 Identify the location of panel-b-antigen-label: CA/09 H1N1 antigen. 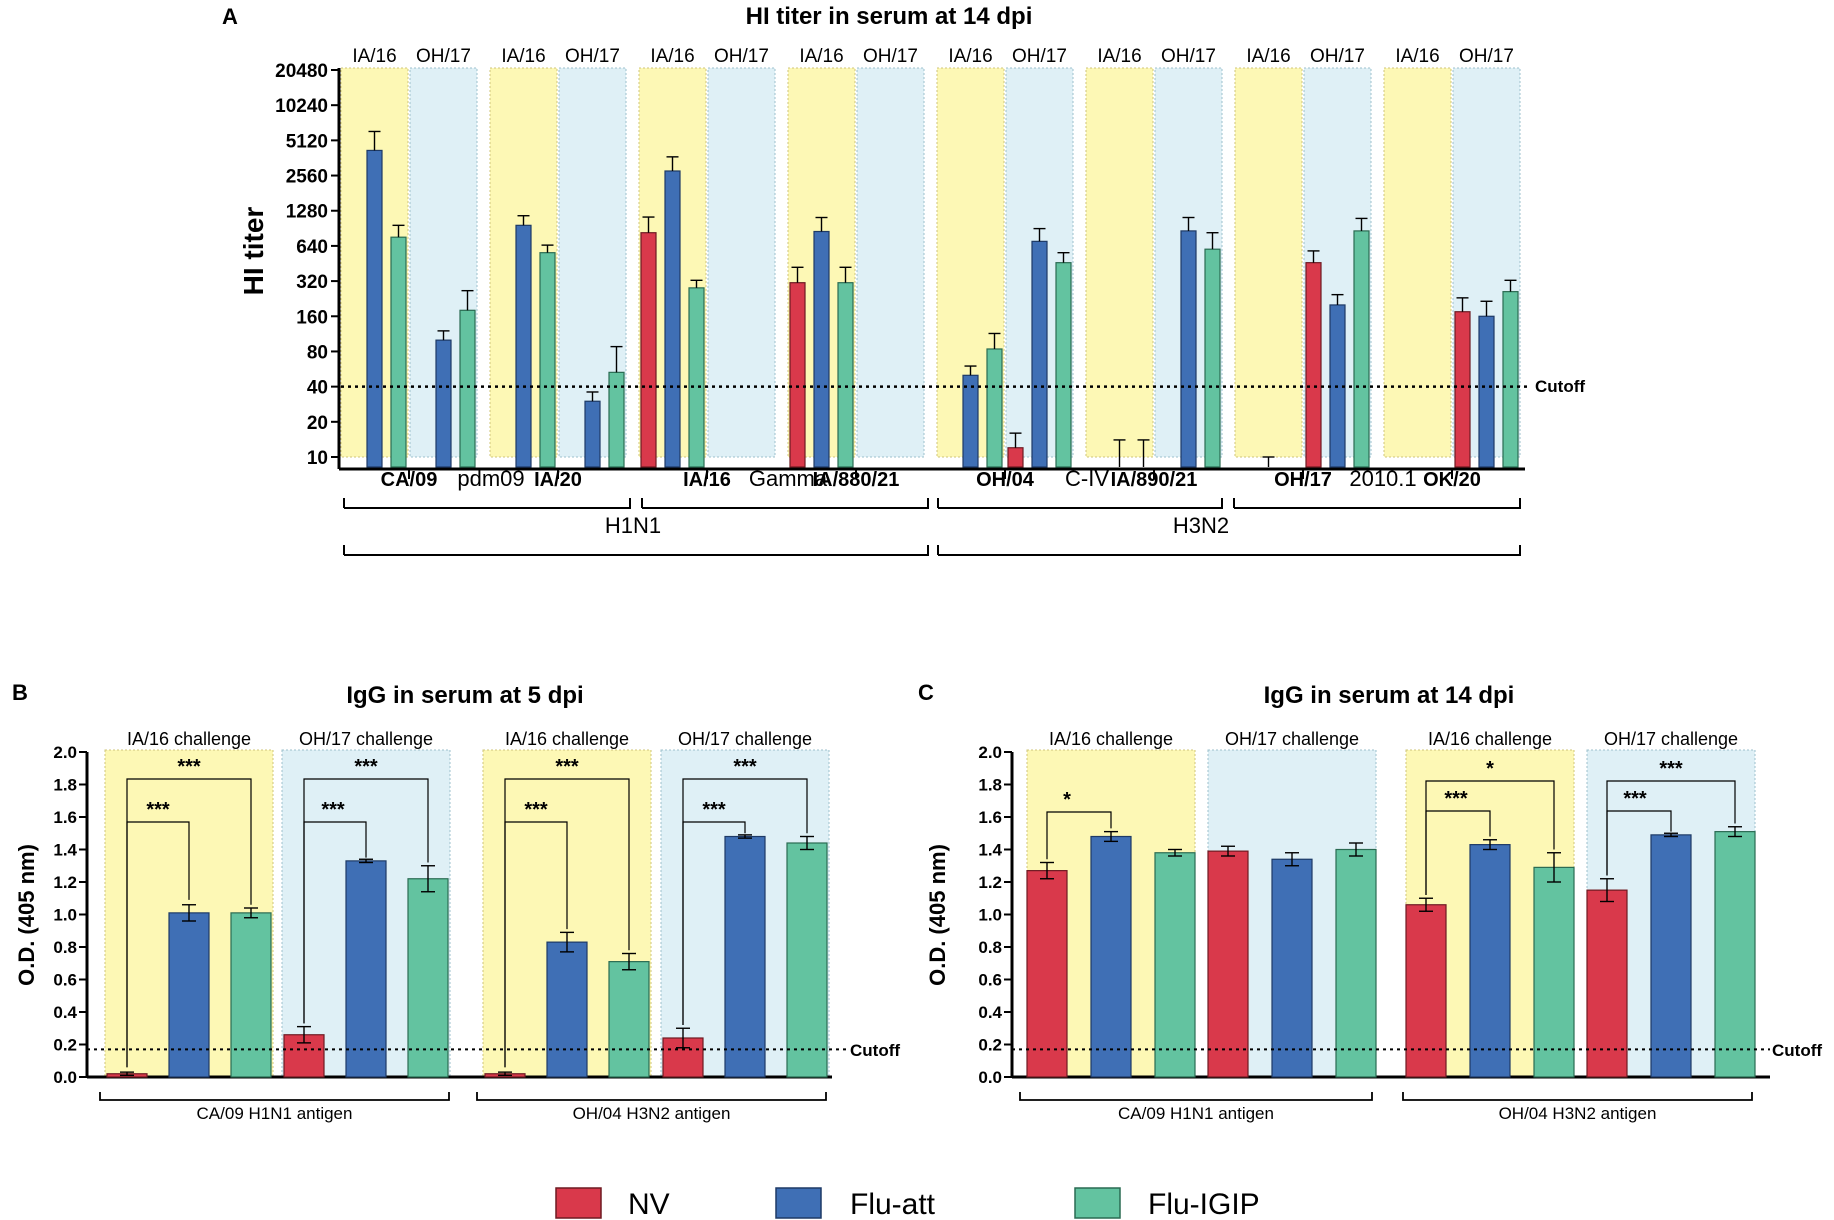
(275, 1113).